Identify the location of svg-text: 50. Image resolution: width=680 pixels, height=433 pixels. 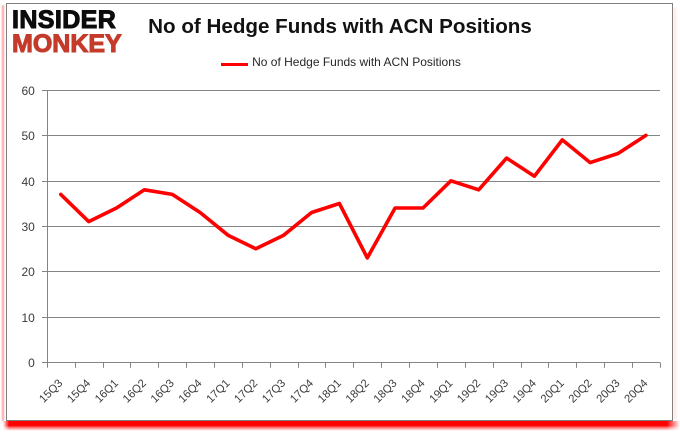
(28, 136).